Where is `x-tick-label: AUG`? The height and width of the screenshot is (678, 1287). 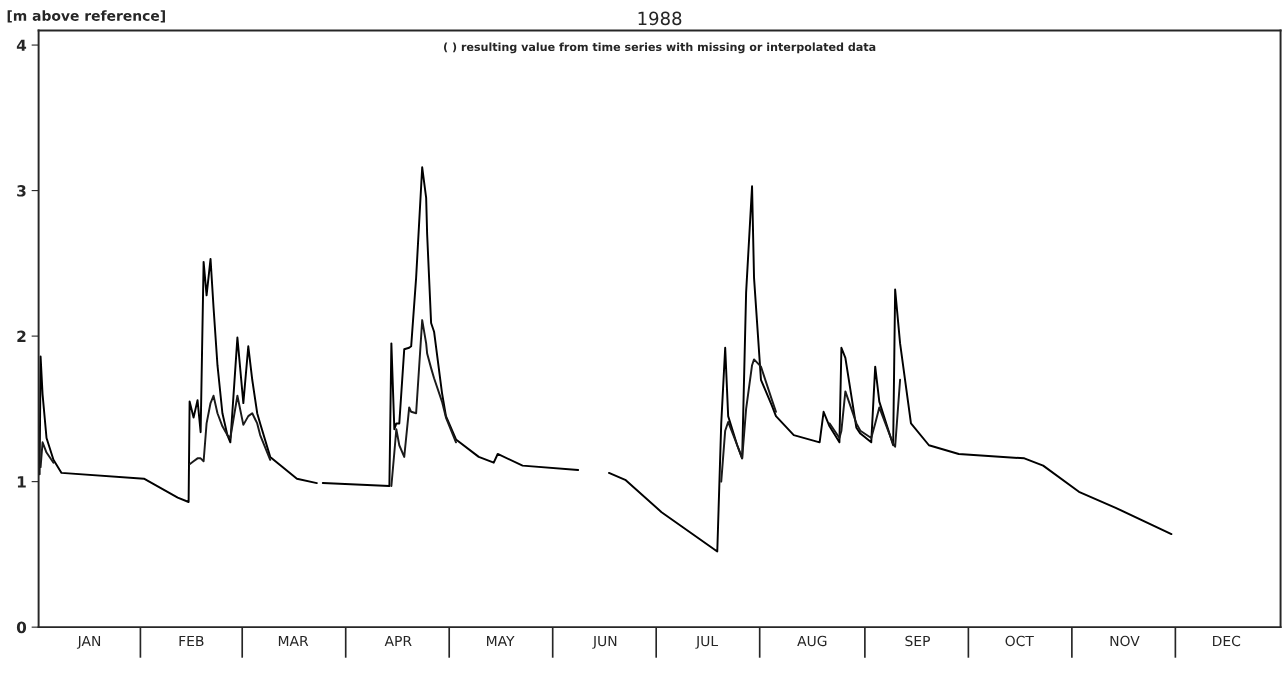
x-tick-label: AUG is located at coordinates (812, 641).